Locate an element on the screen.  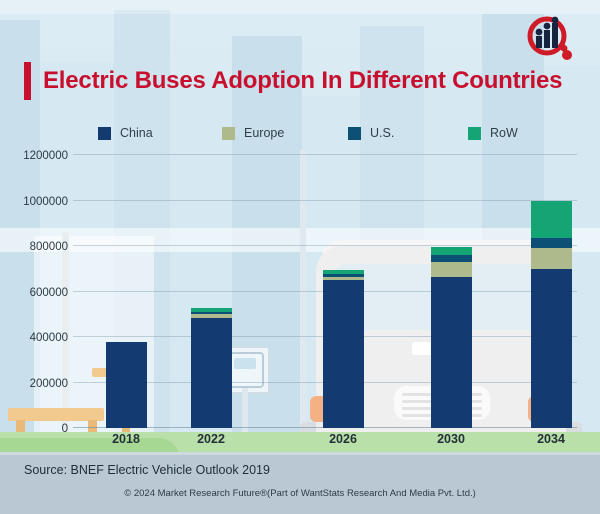
y-axis-tick-label: 1000000 is located at coordinates (45, 201).